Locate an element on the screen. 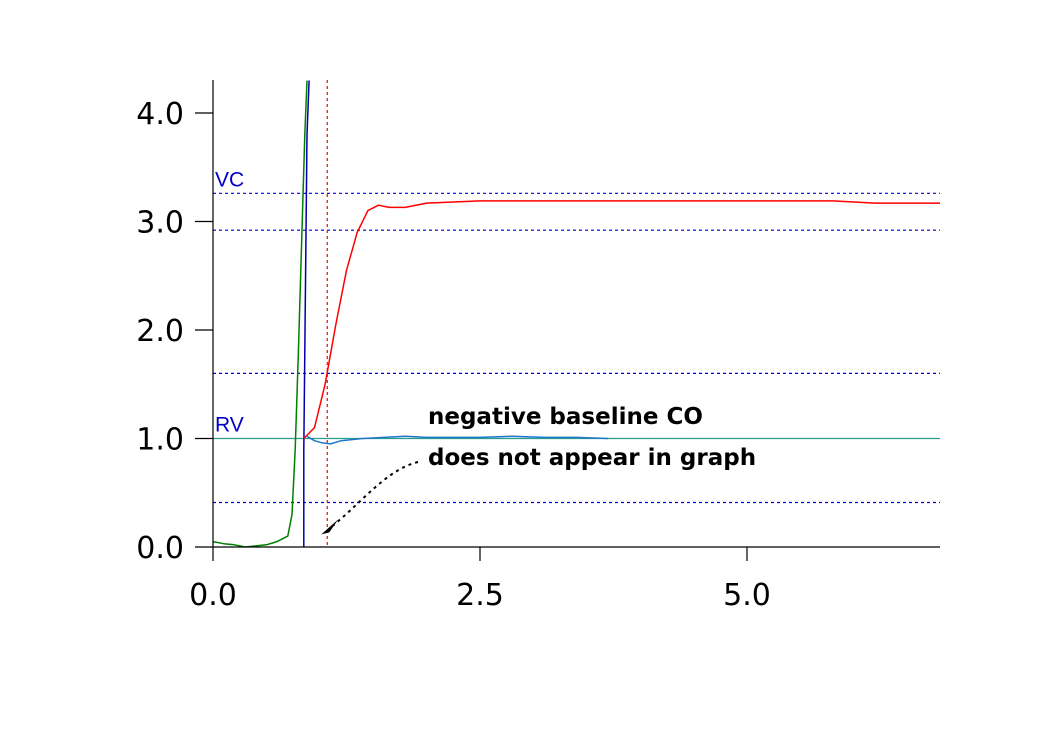  y-tick-label: 0.0 is located at coordinates (160, 548).